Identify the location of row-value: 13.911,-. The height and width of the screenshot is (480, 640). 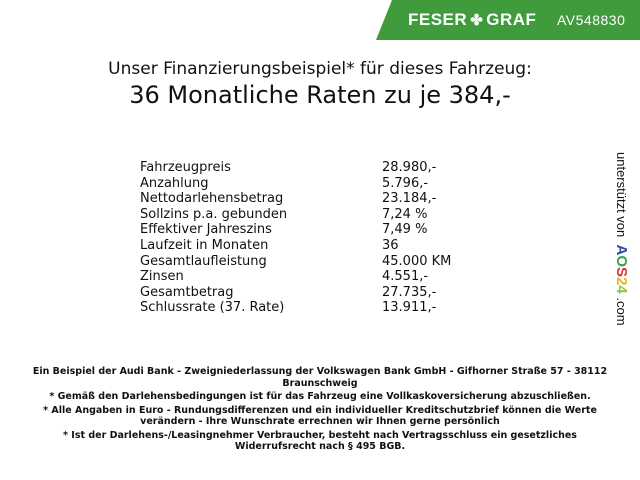
(409, 308).